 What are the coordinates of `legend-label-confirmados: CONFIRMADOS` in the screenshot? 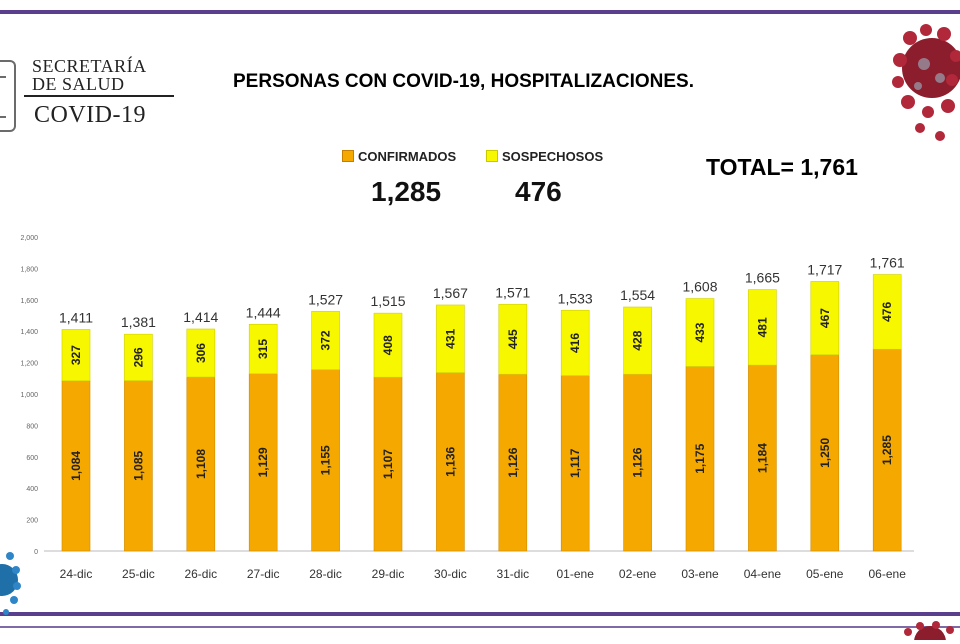 It's located at (407, 156).